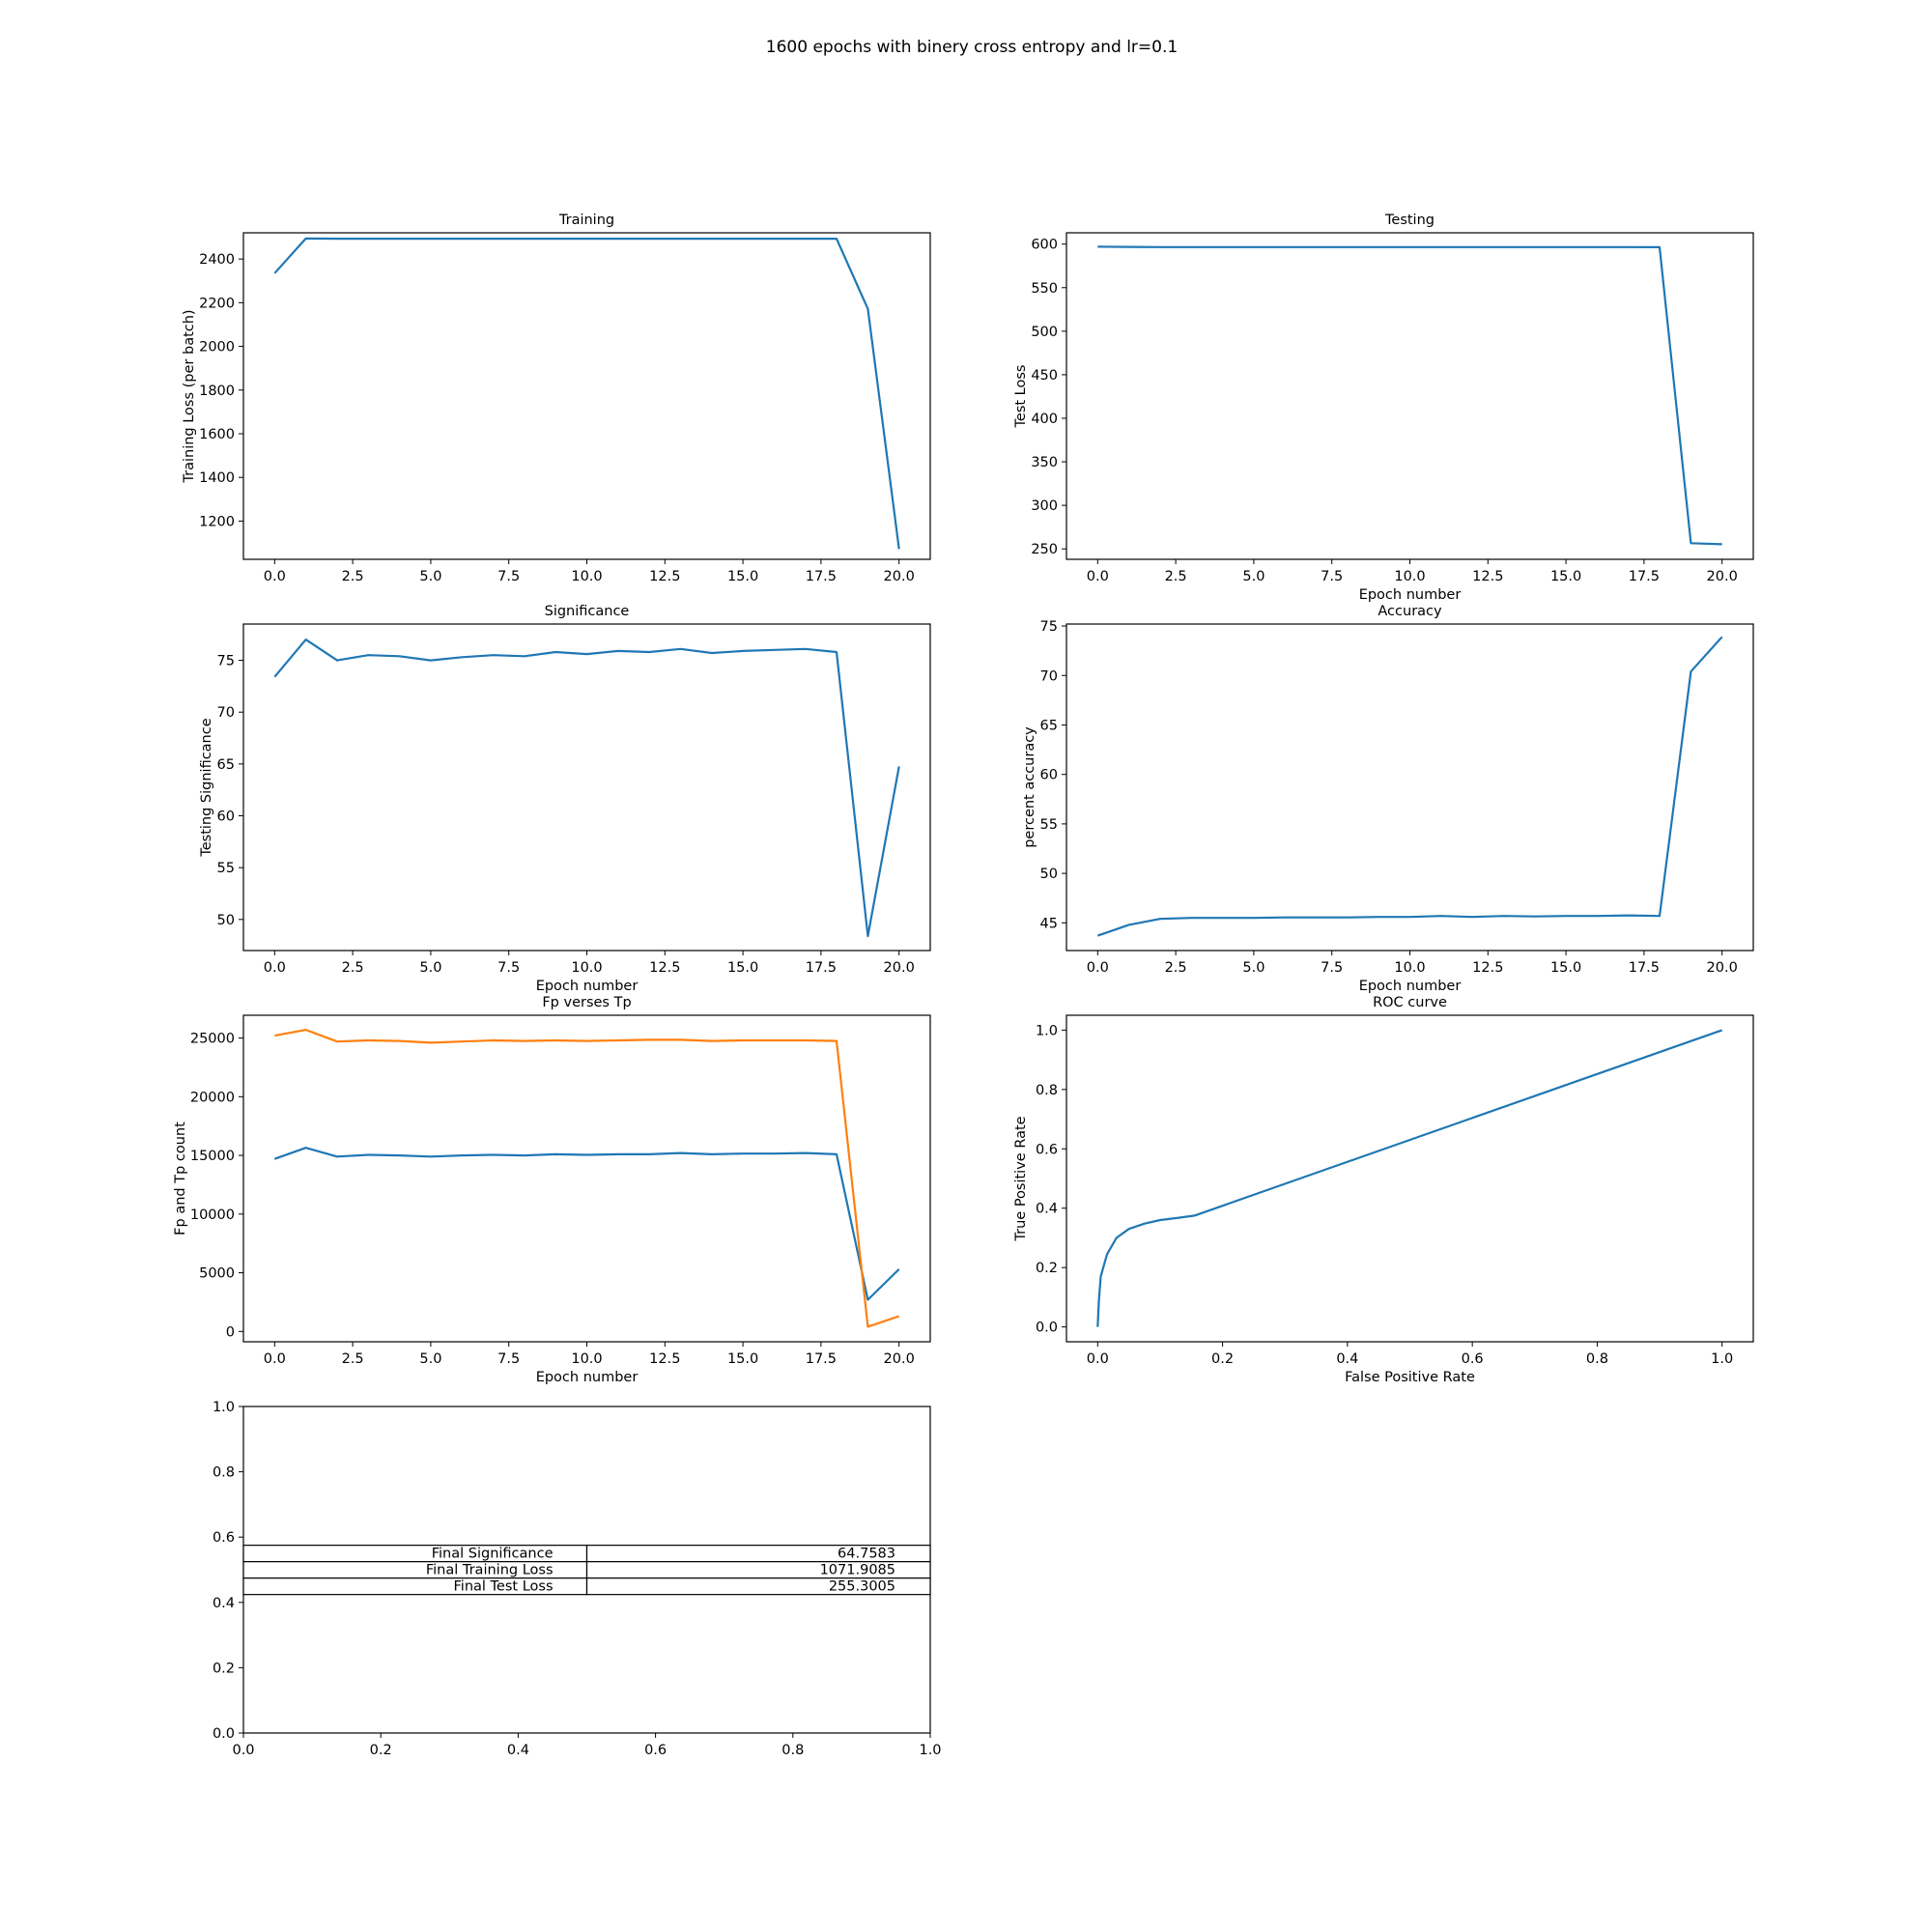 The width and height of the screenshot is (1932, 1932). What do you see at coordinates (1044, 549) in the screenshot?
I see `y-tick-label: 250` at bounding box center [1044, 549].